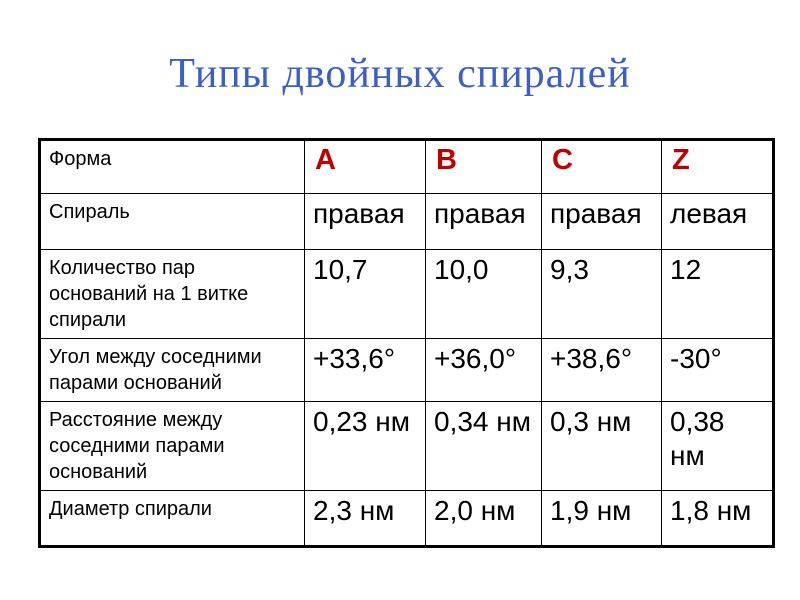 This screenshot has width=800, height=600. I want to click on row-label-diameter: Диаметр спирали, so click(172, 518).